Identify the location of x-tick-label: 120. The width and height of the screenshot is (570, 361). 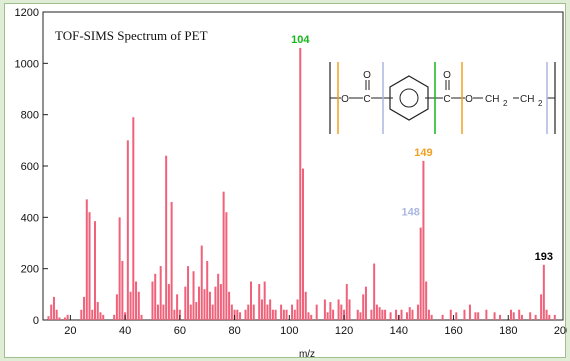
(344, 331).